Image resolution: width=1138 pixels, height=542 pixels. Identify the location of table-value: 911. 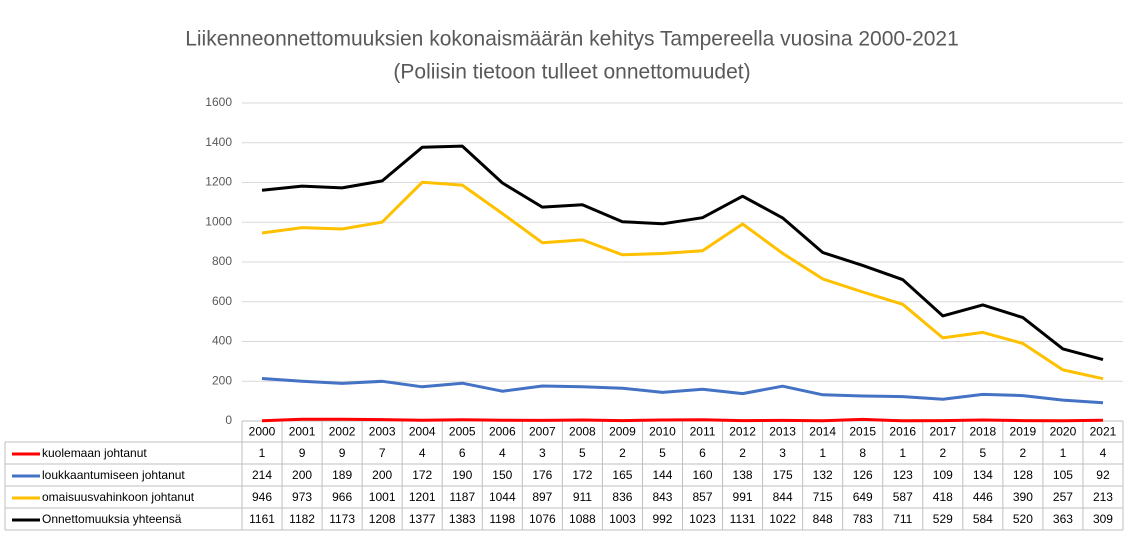
(582, 497).